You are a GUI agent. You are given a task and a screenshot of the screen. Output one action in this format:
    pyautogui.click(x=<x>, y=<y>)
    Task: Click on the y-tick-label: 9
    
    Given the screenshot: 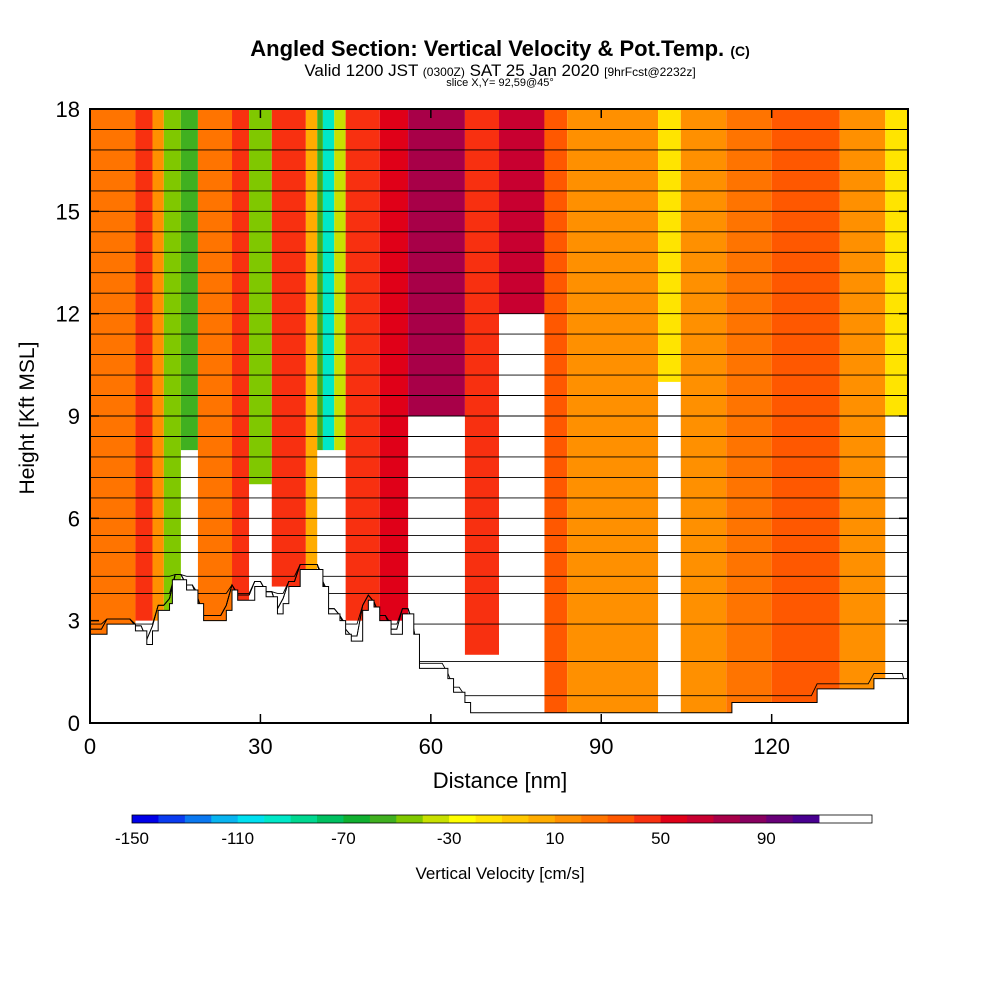 What is the action you would take?
    pyautogui.click(x=74, y=416)
    